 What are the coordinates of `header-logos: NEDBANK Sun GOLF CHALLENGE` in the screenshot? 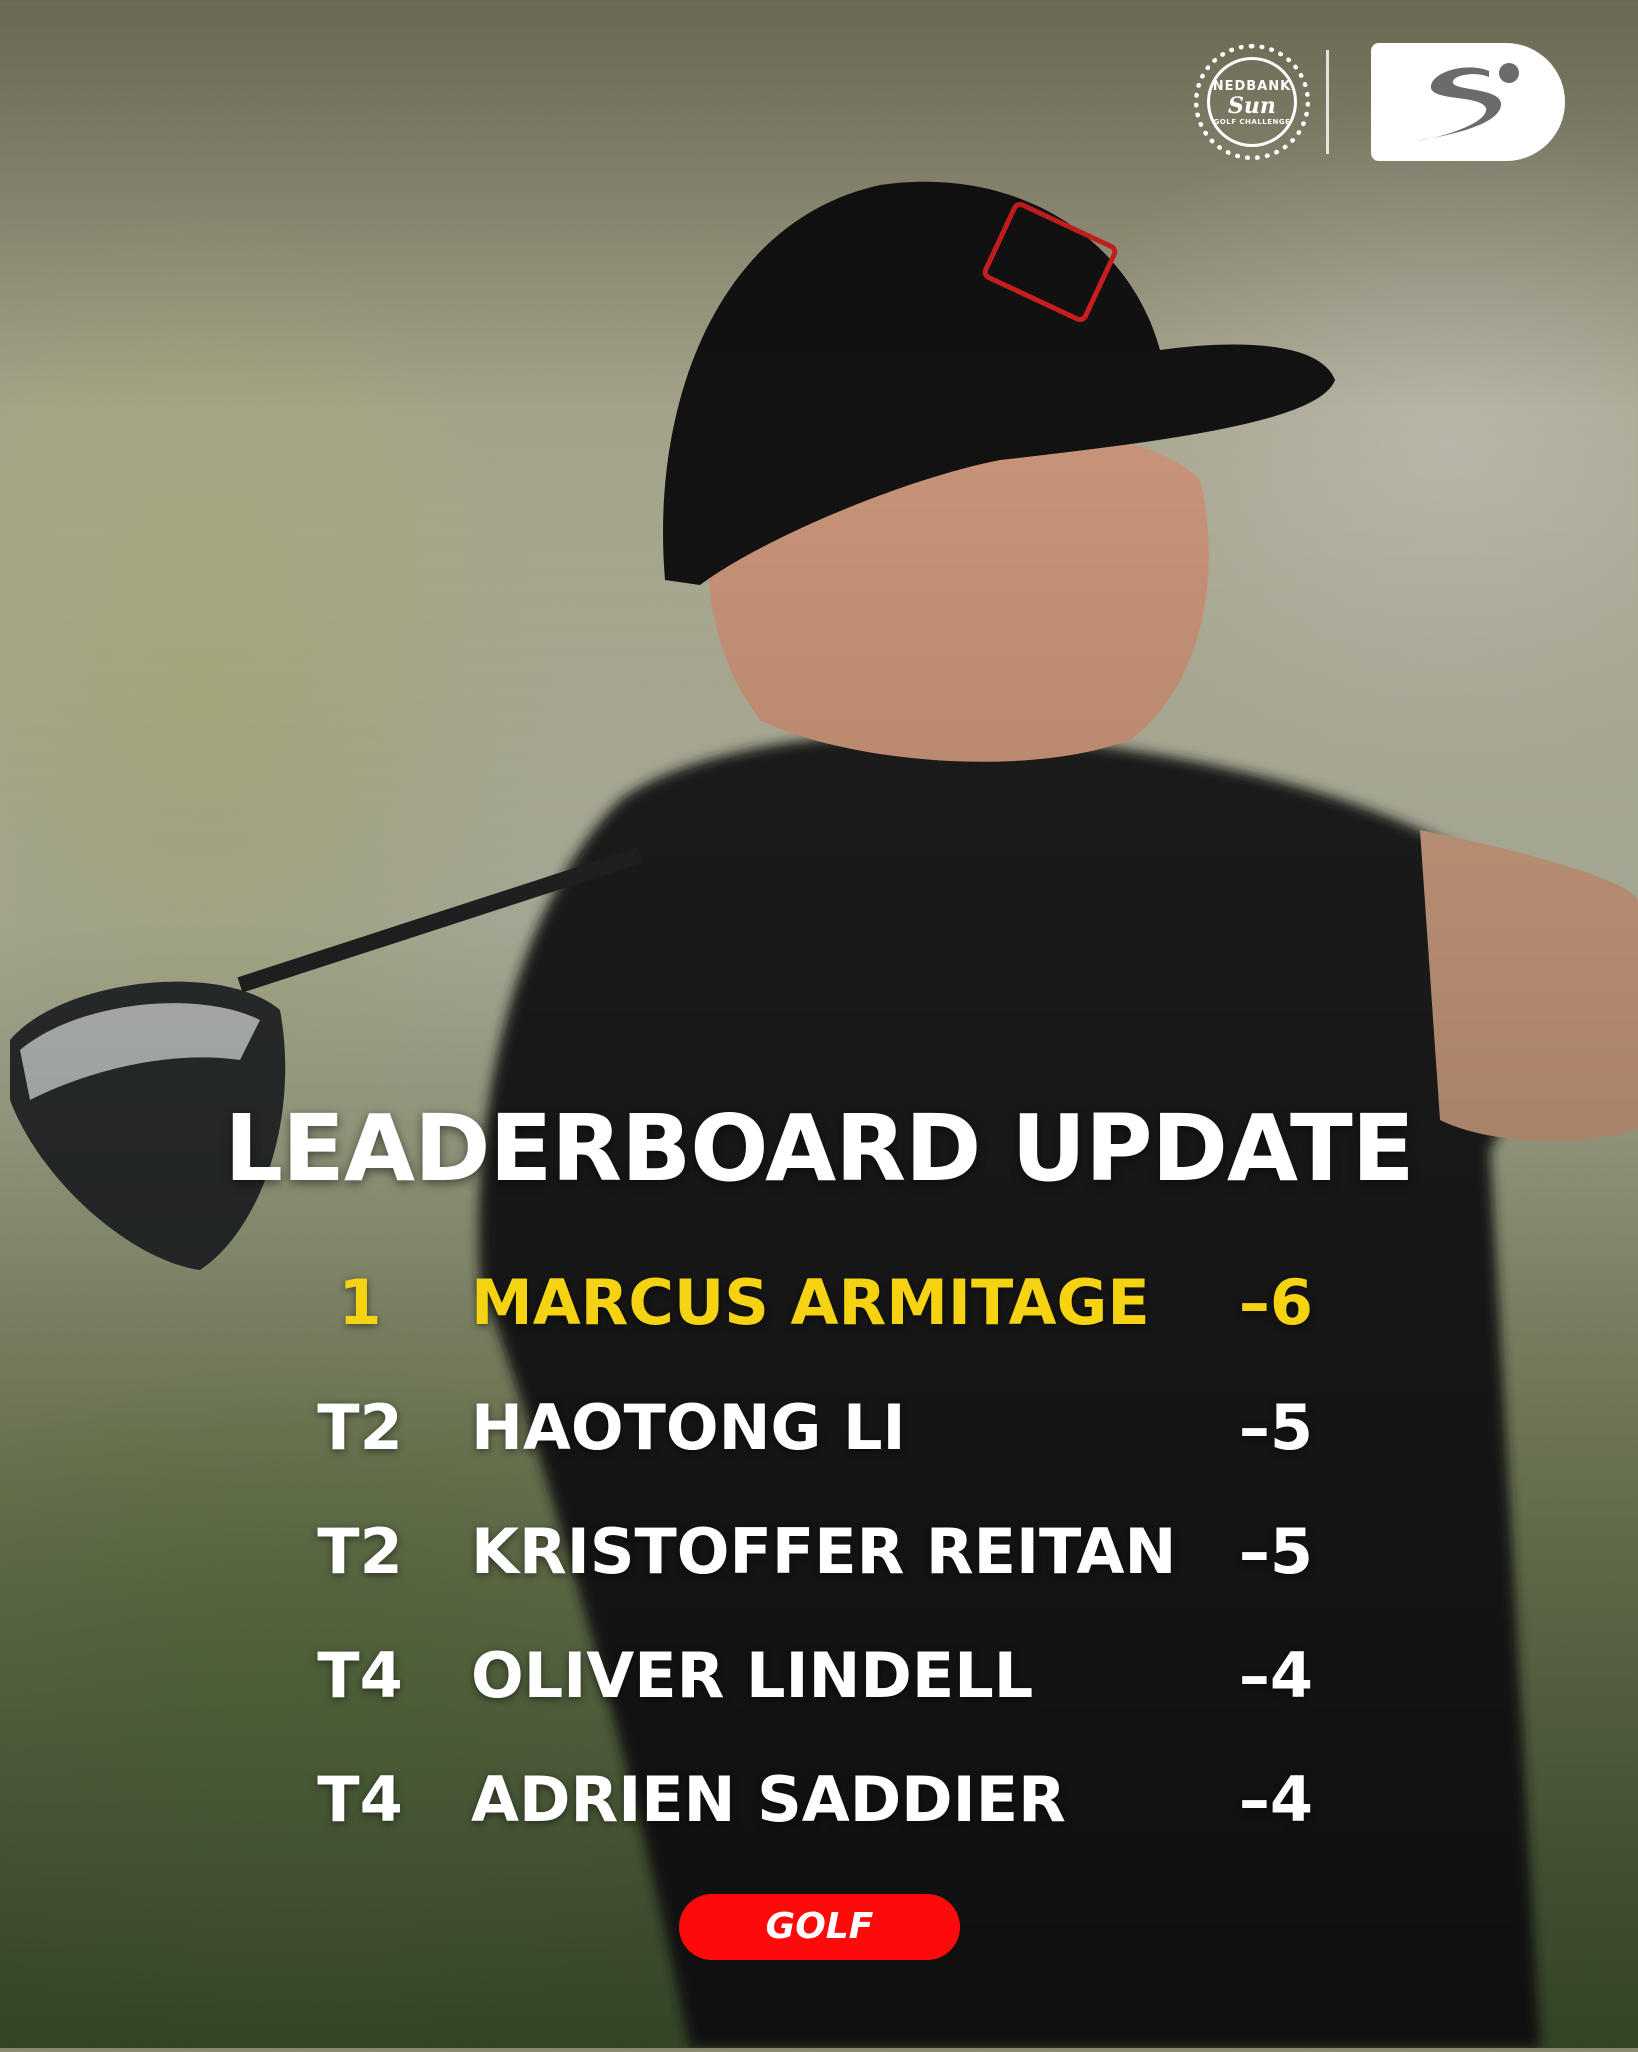 It's located at (1380, 103).